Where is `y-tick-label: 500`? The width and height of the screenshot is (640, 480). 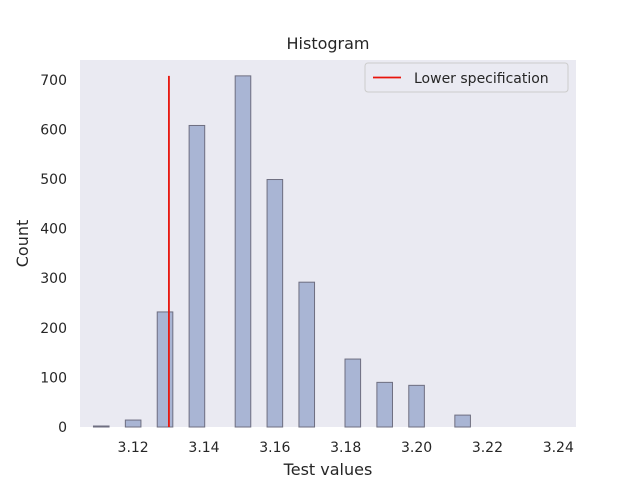
y-tick-label: 500 is located at coordinates (53, 180).